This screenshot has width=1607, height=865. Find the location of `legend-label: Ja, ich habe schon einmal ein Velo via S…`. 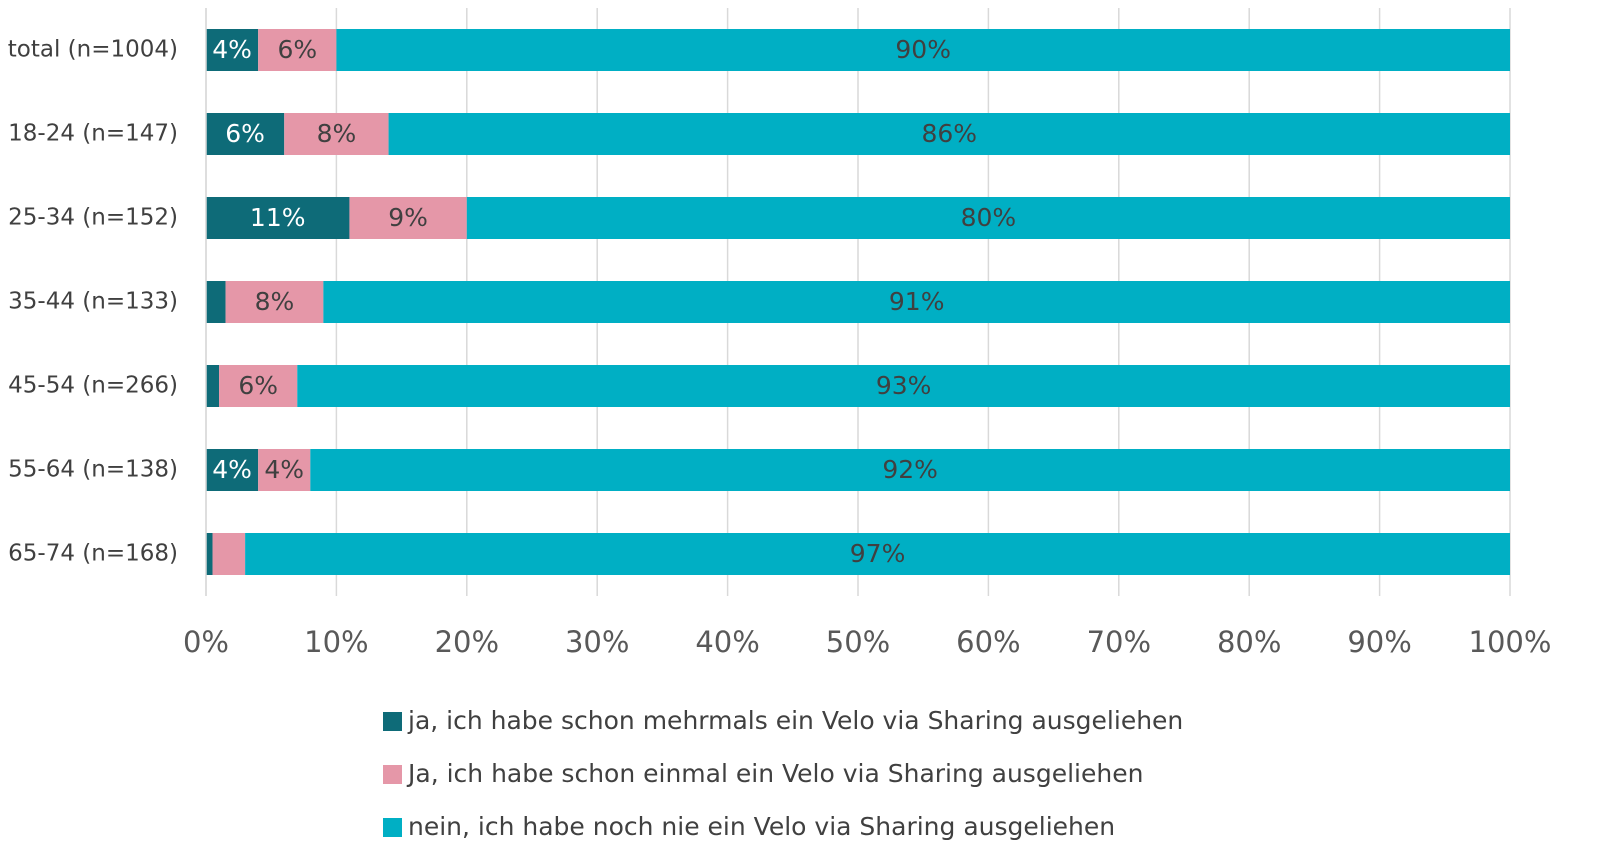

legend-label: Ja, ich habe schon einmal ein Velo via S… is located at coordinates (774, 773).